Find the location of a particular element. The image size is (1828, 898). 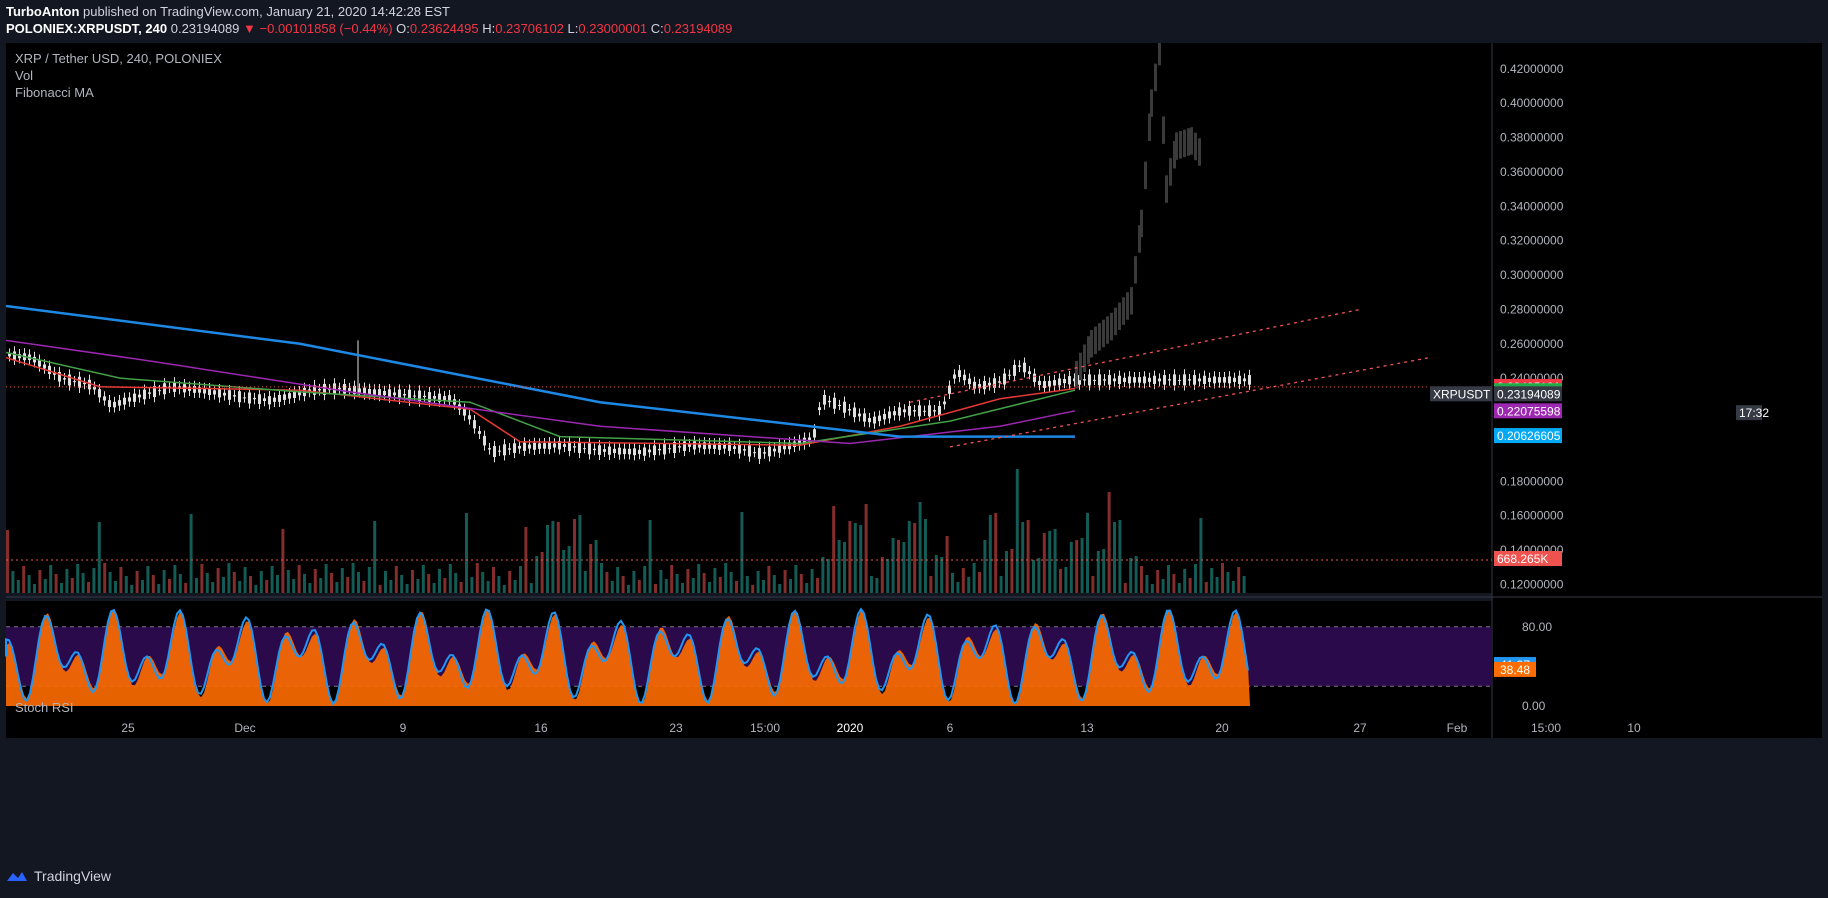

legend-stoch: Stoch RSI is located at coordinates (44, 707).